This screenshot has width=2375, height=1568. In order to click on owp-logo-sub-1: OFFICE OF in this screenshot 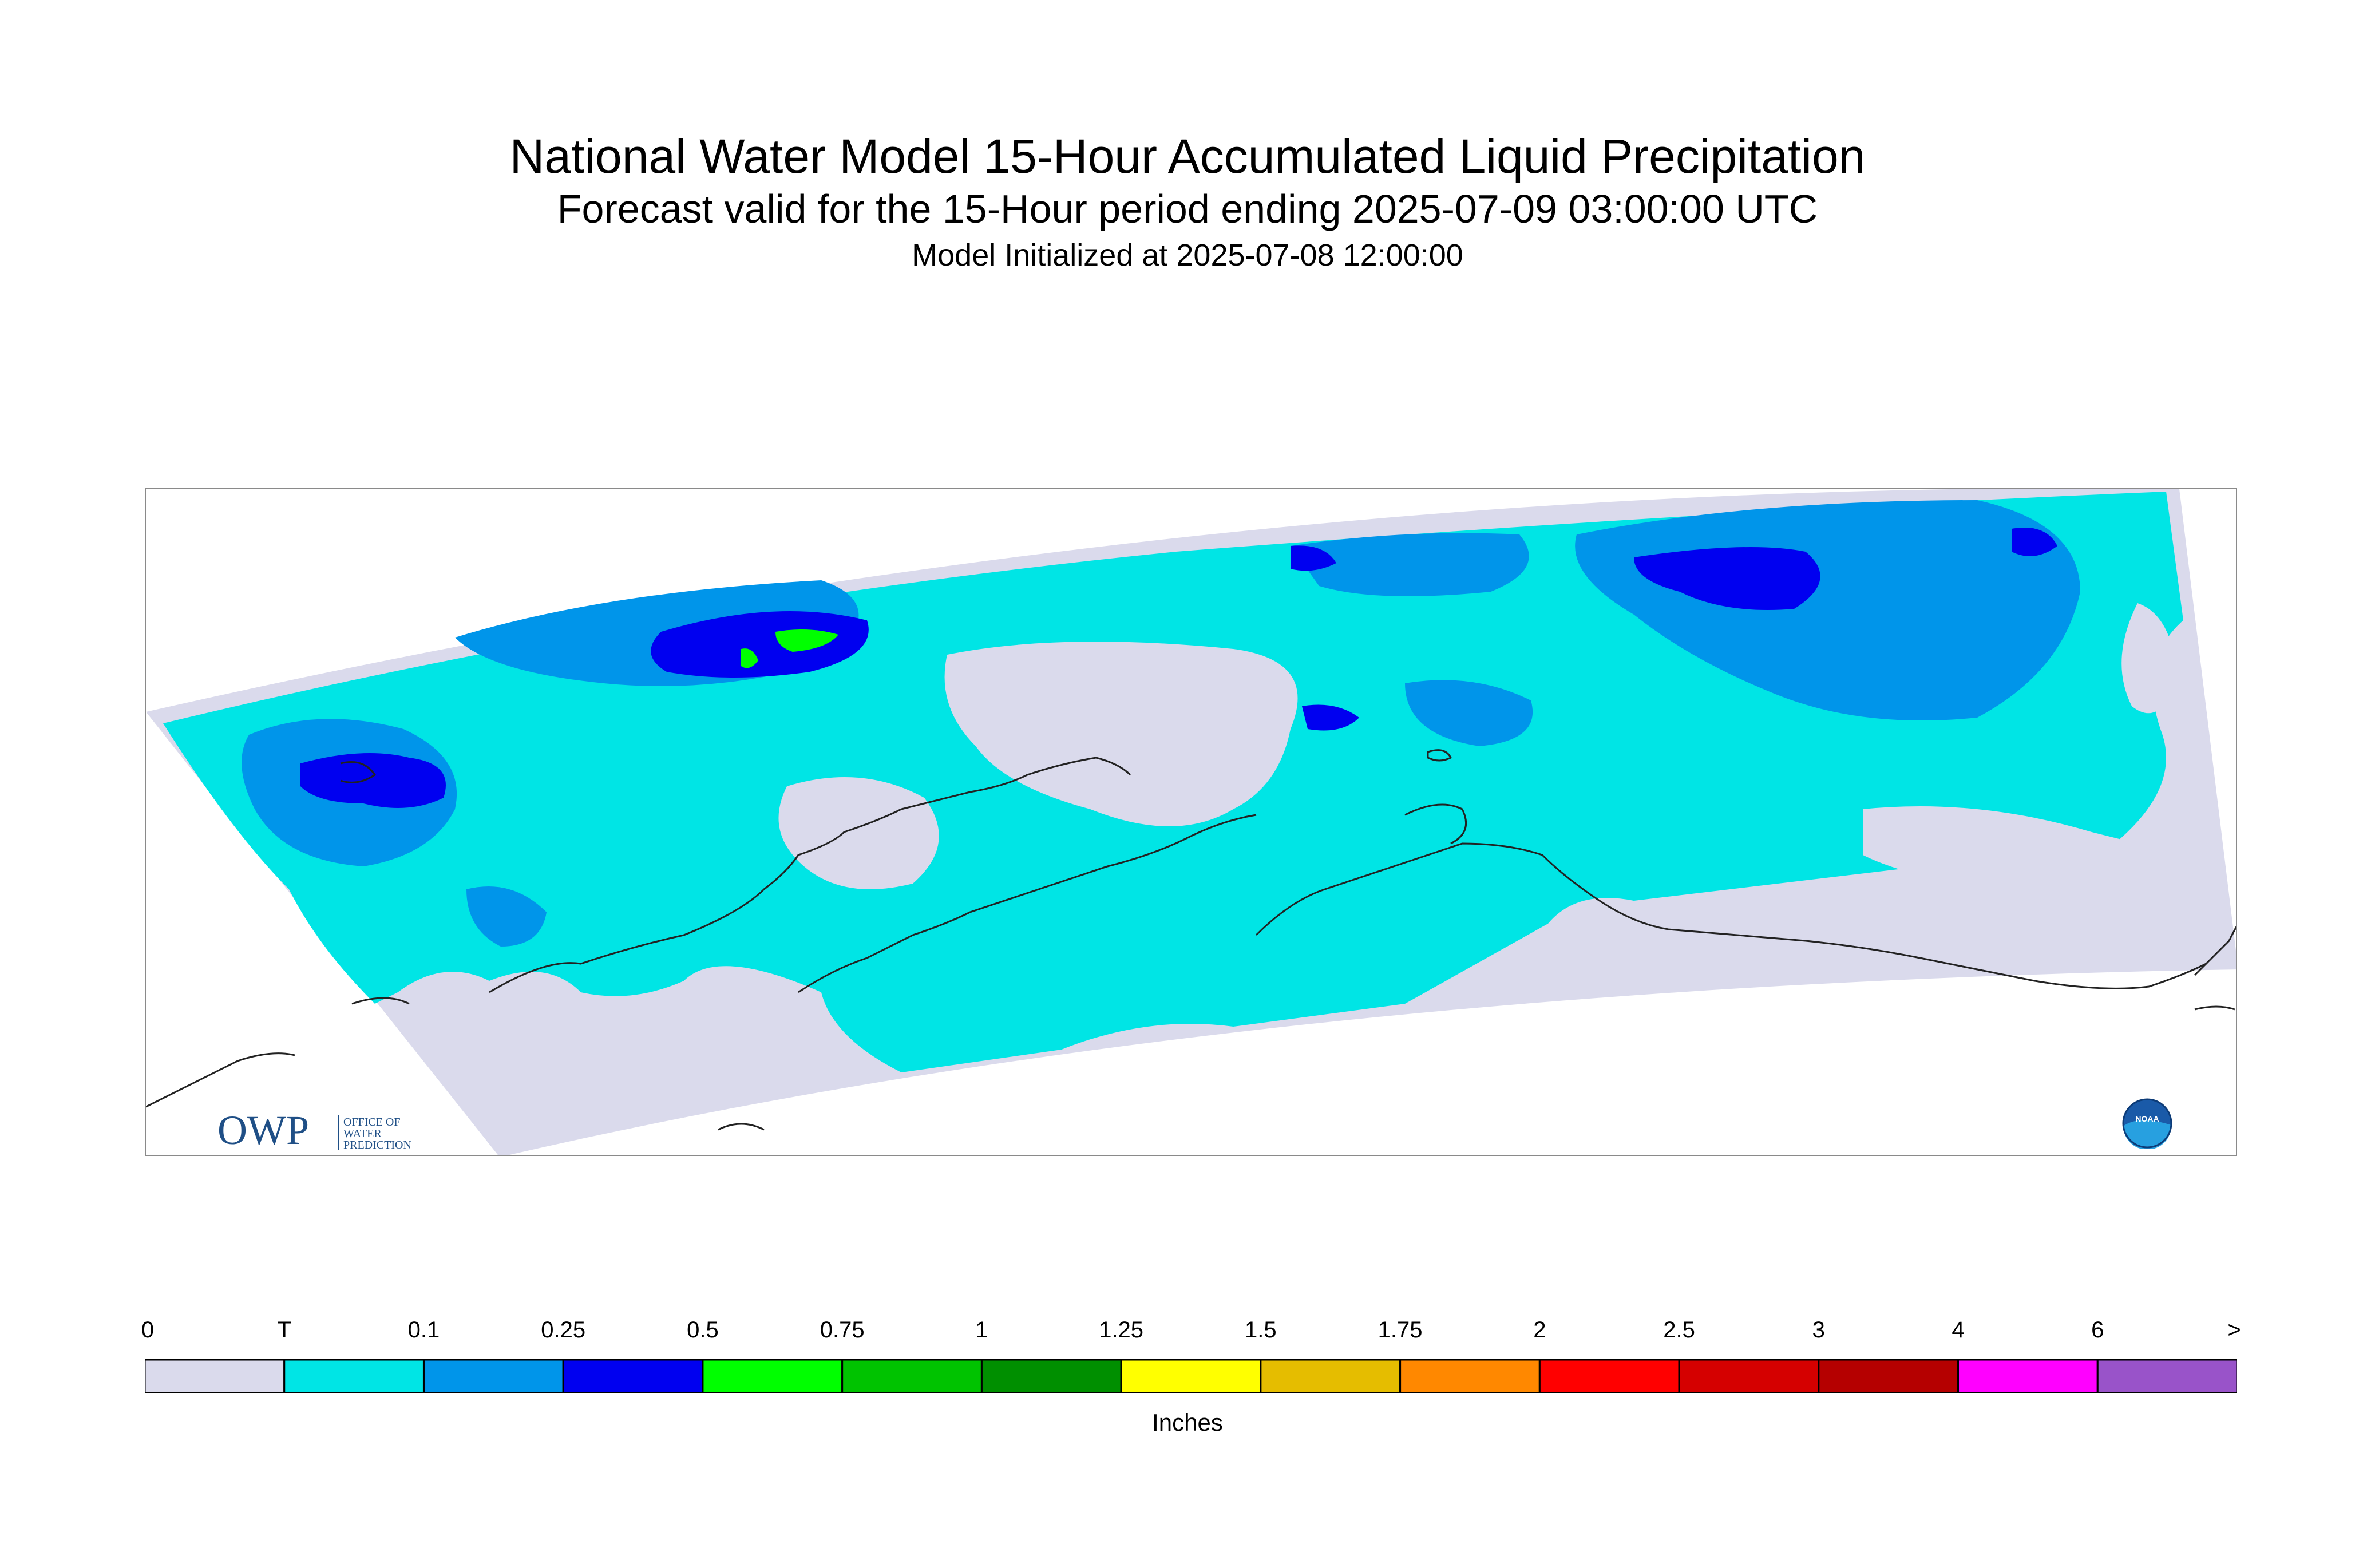, I will do `click(371, 1122)`.